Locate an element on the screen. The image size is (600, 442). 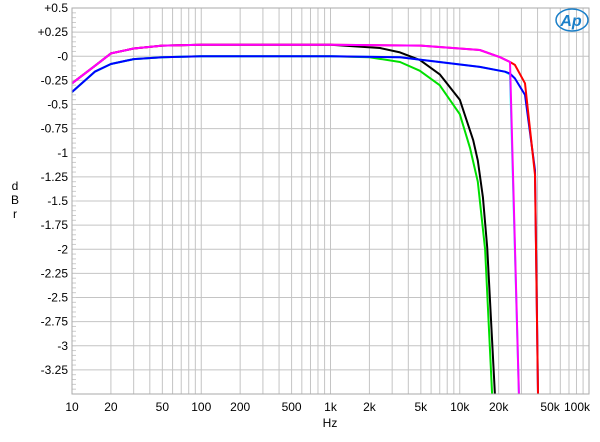
x-tick-label: 10k is located at coordinates (460, 407).